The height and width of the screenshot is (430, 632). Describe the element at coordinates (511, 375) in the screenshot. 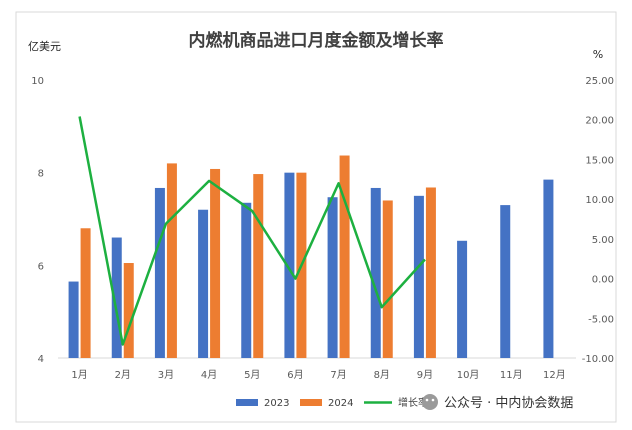

I see `x-tick-label: 11月` at that location.